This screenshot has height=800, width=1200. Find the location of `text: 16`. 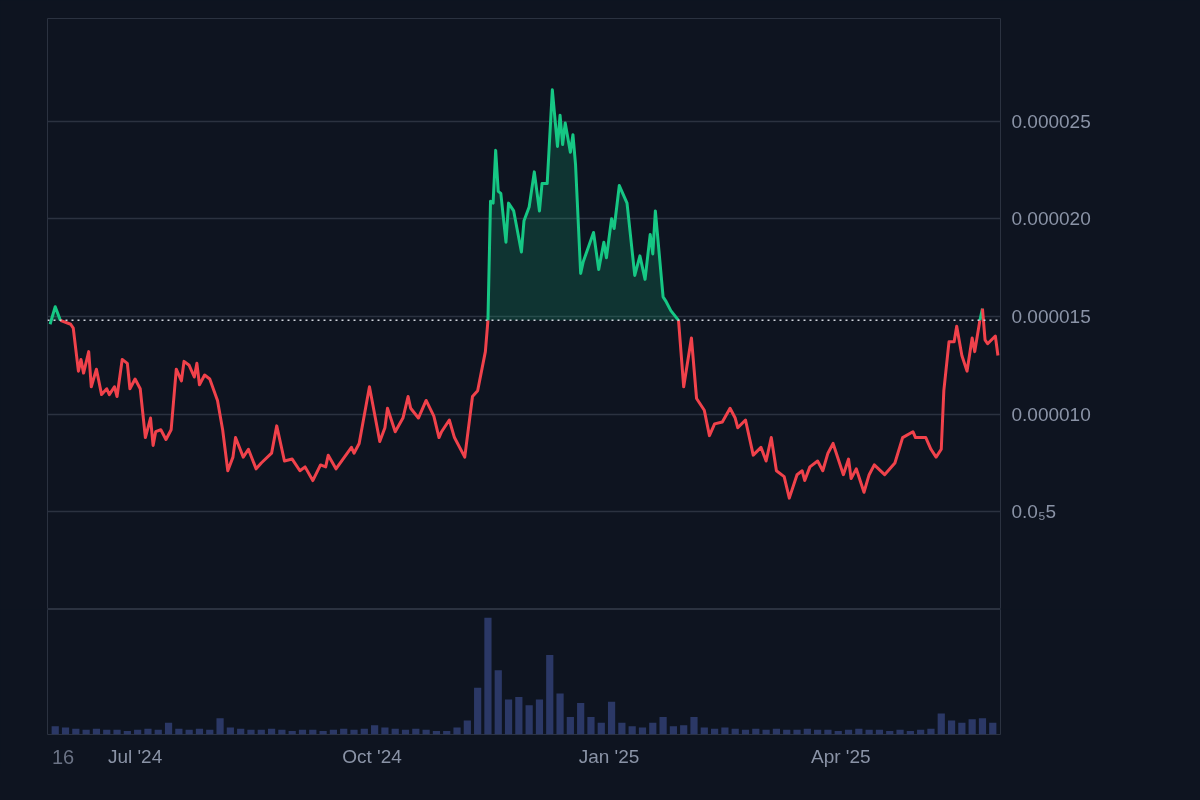

text: 16 is located at coordinates (63, 757).